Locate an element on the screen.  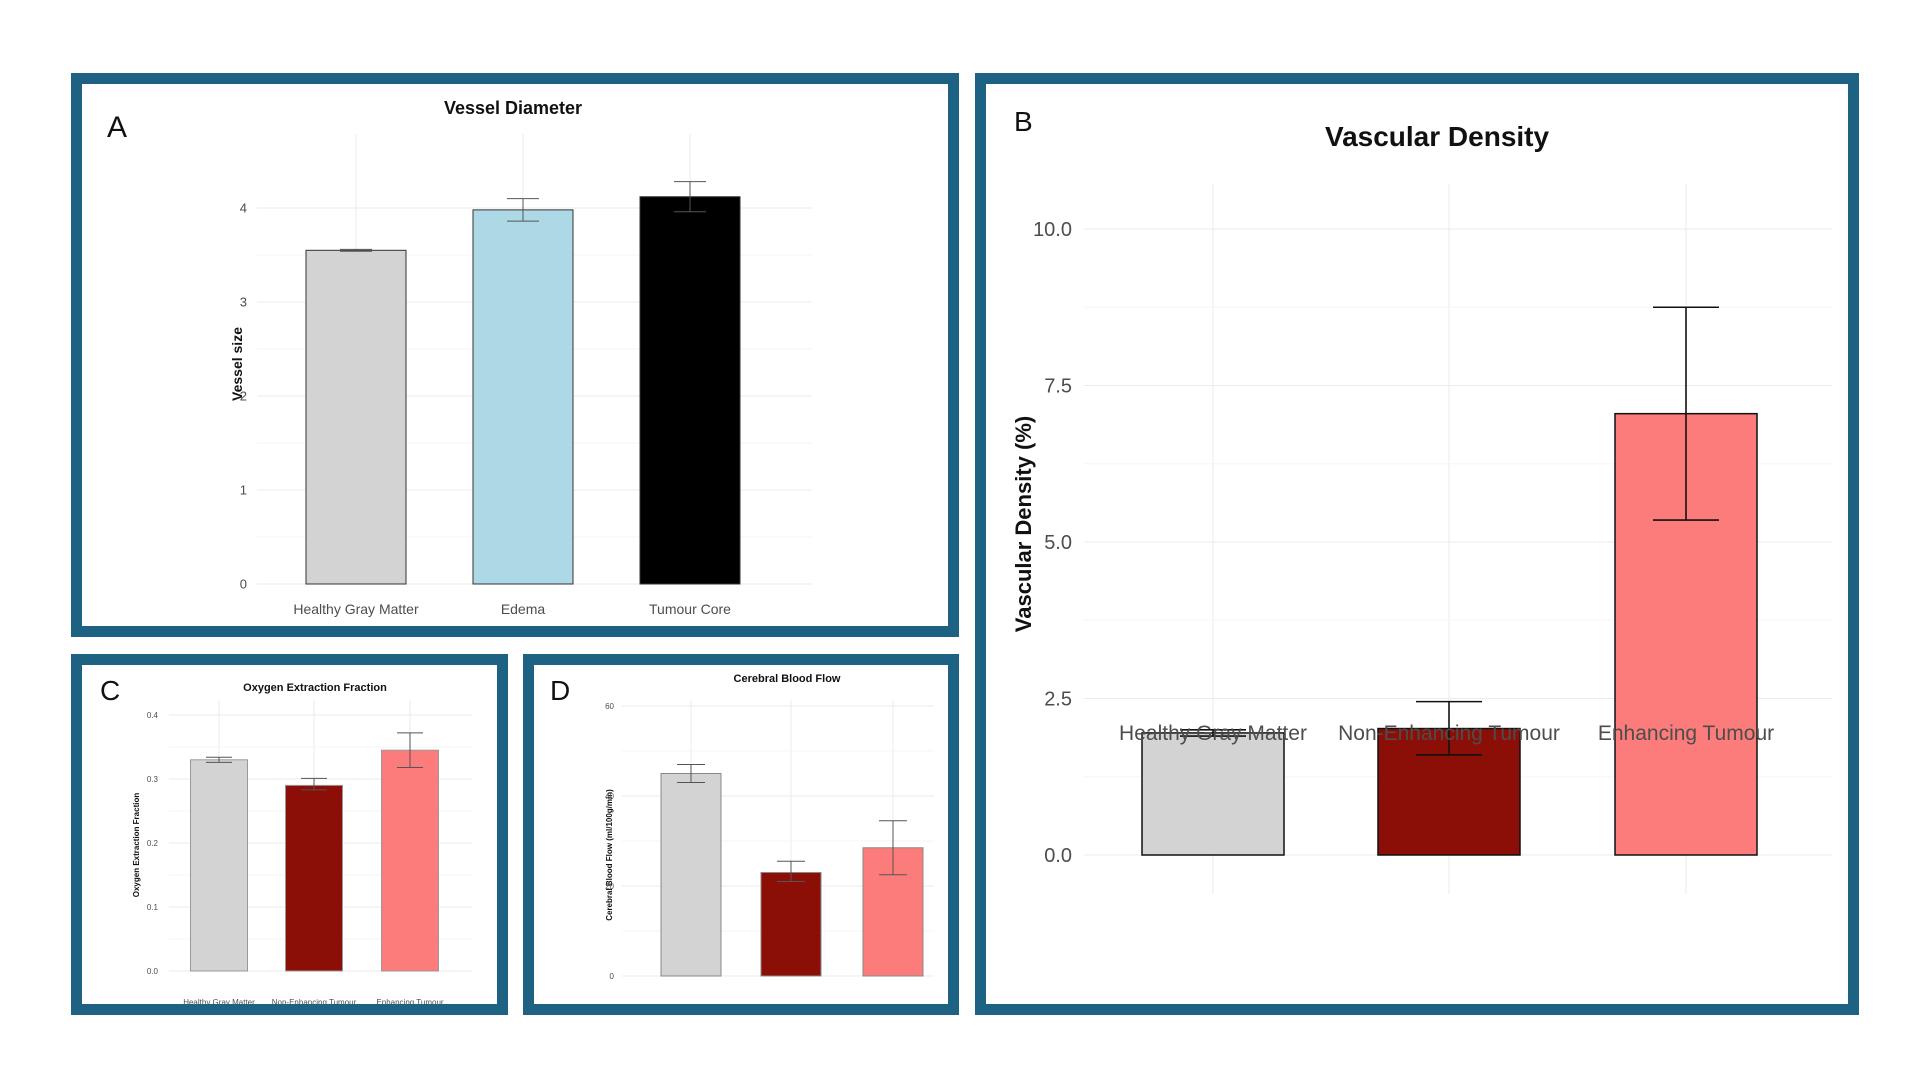
y-tick-label: 20 is located at coordinates (609, 886).